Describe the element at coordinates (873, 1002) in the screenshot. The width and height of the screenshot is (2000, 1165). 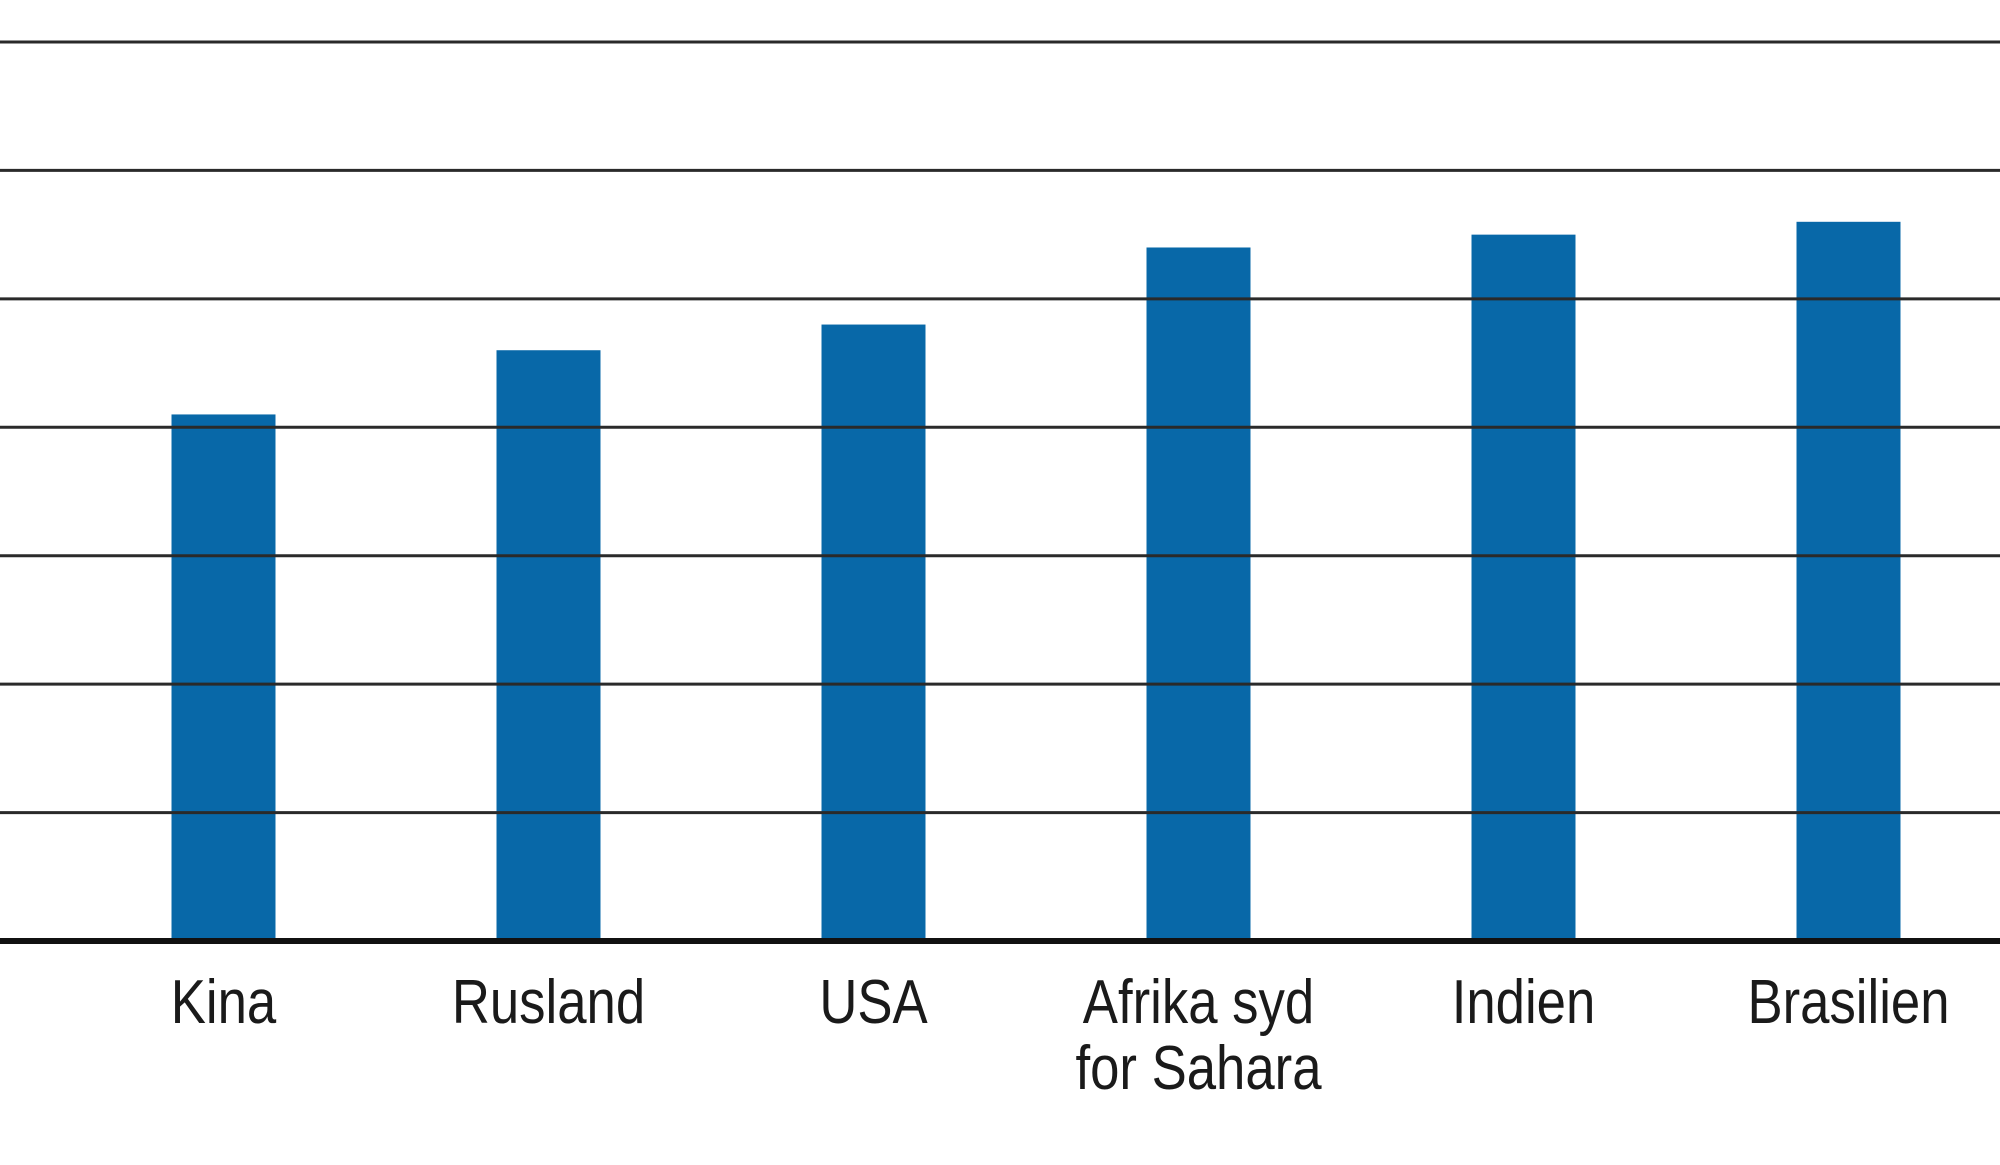
I see `x-tick-label: USA` at that location.